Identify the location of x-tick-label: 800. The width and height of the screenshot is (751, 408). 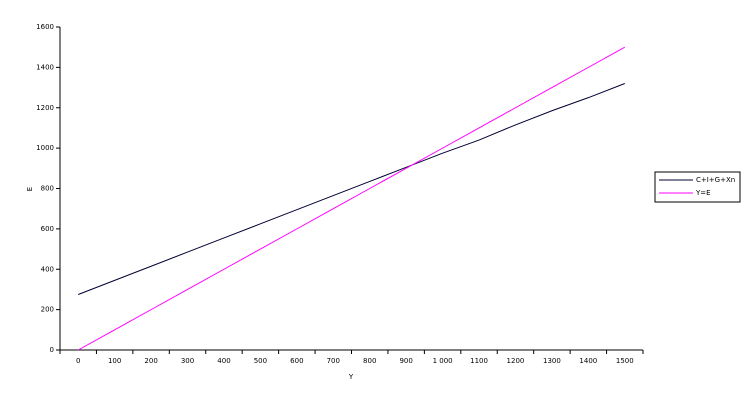
(369, 361).